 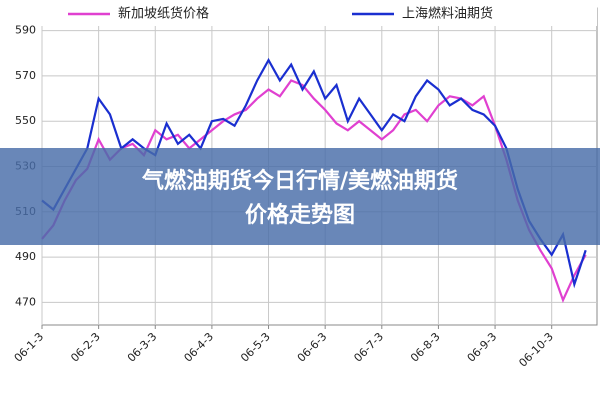 What do you see at coordinates (25, 120) in the screenshot?
I see `y-tick-label: 550` at bounding box center [25, 120].